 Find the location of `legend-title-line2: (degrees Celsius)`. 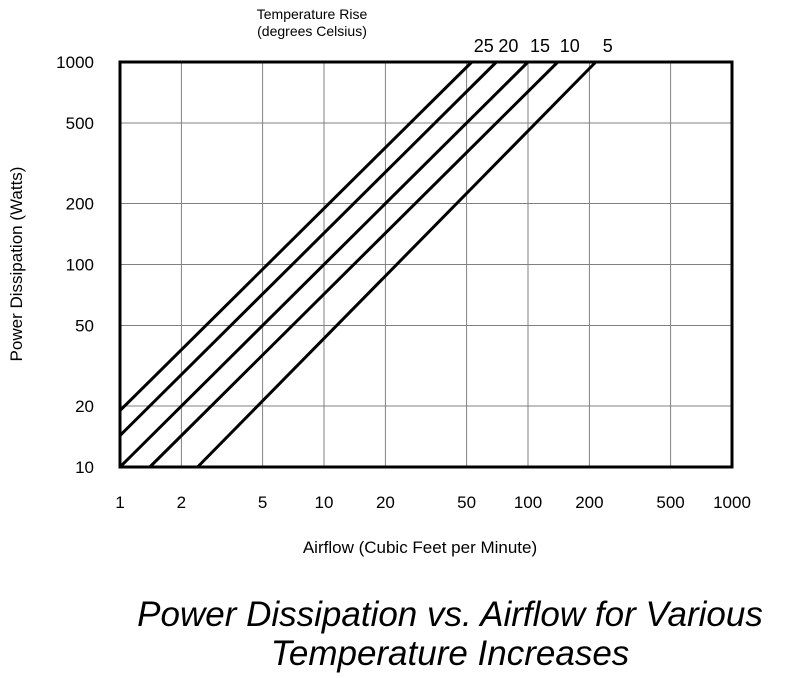

legend-title-line2: (degrees Celsius) is located at coordinates (312, 31).